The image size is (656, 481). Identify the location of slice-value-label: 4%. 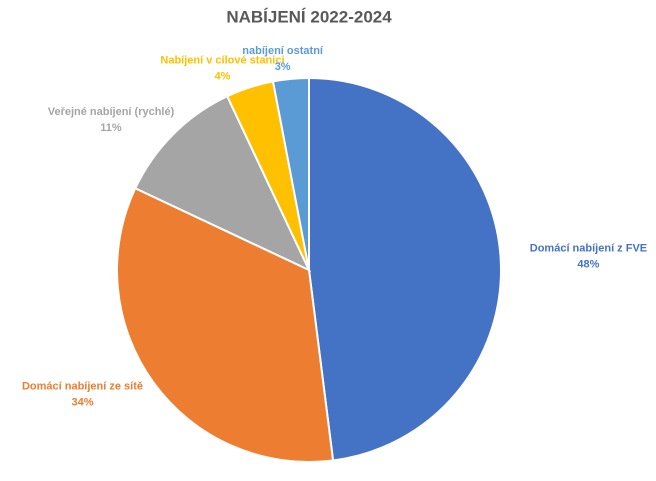
(223, 76).